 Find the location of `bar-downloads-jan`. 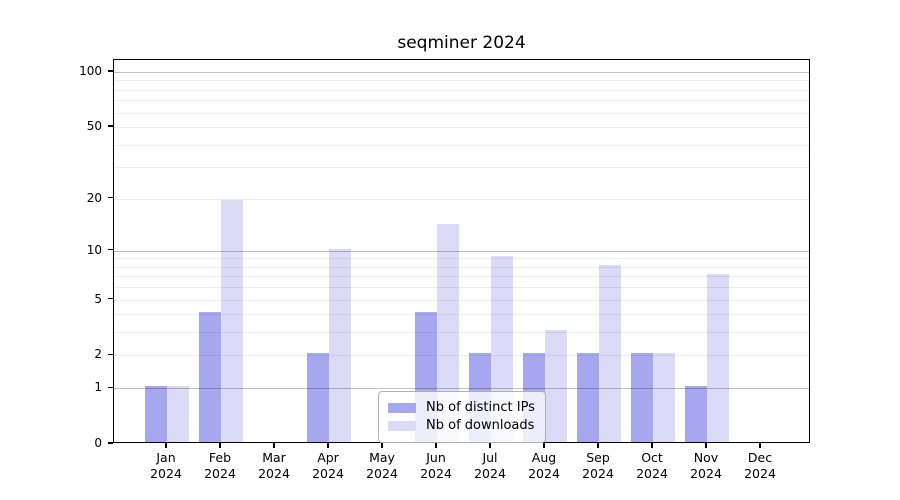

bar-downloads-jan is located at coordinates (178, 414).